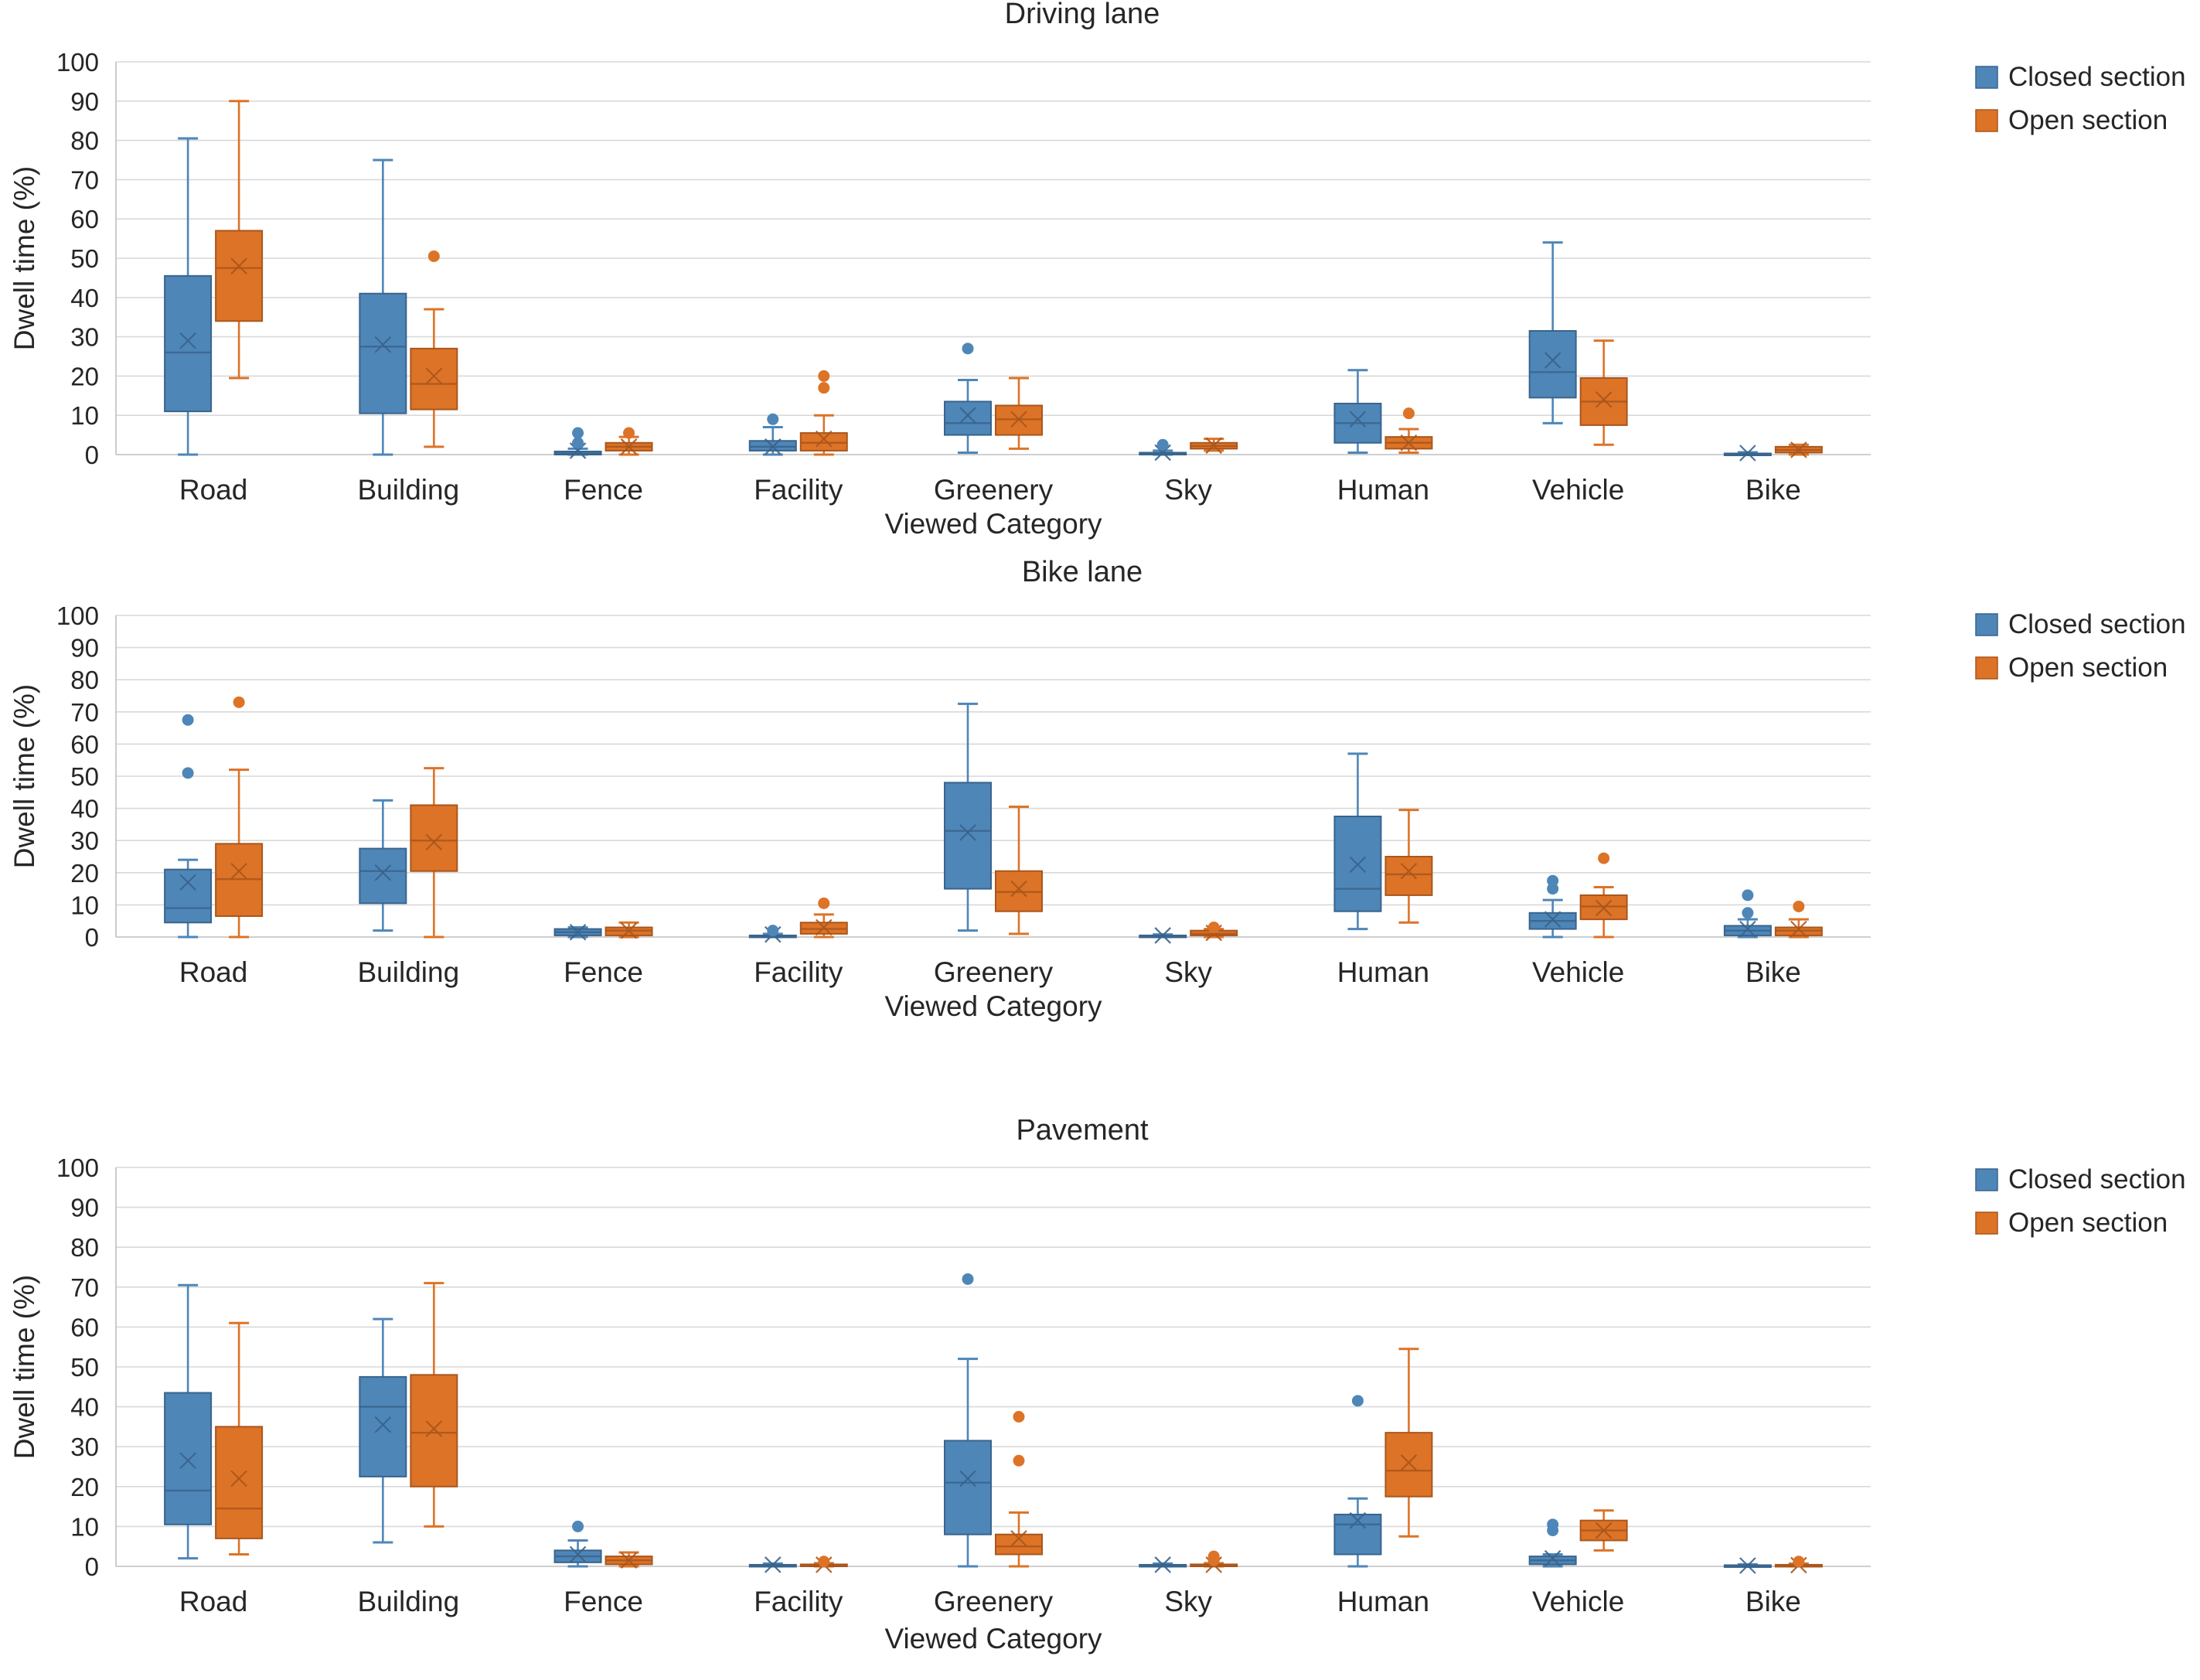 This screenshot has height=1680, width=2200. Describe the element at coordinates (1603, 1530) in the screenshot. I see `box-open-vehicle` at that location.